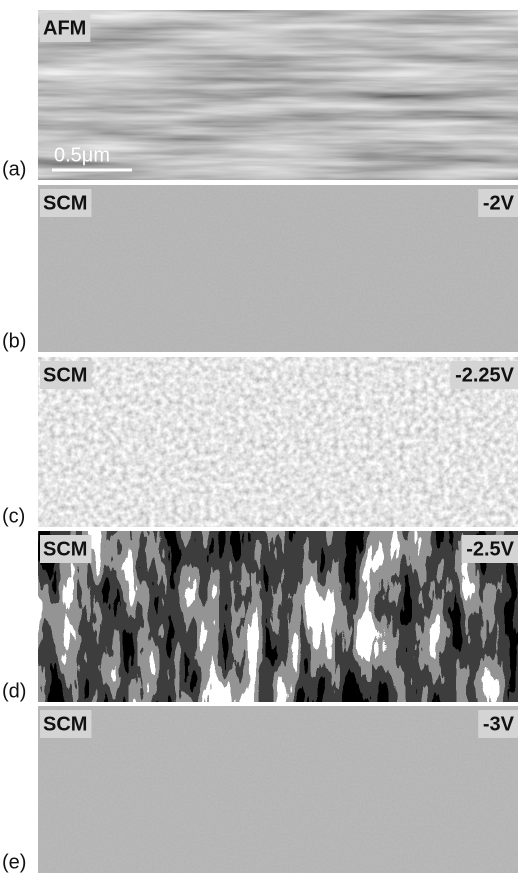 The image size is (518, 873). I want to click on panel-label: (b), so click(14, 341).